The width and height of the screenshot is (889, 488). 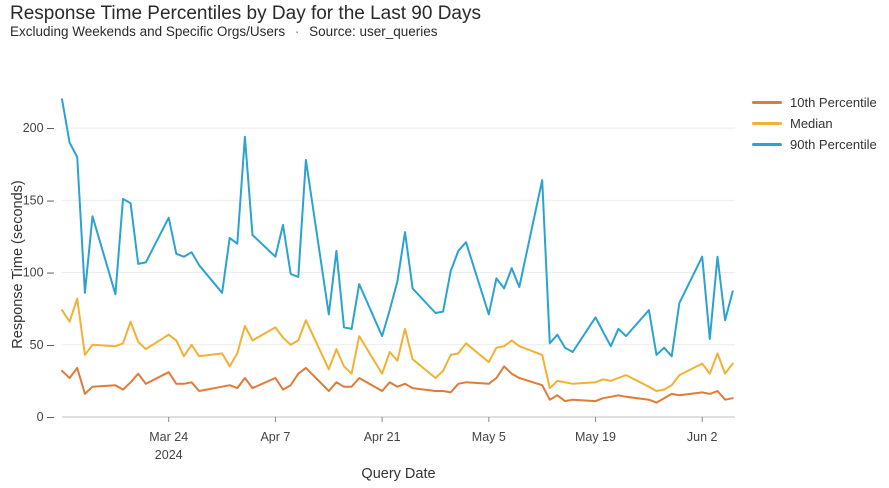 I want to click on x-tick-label: Apr 7, so click(x=275, y=437).